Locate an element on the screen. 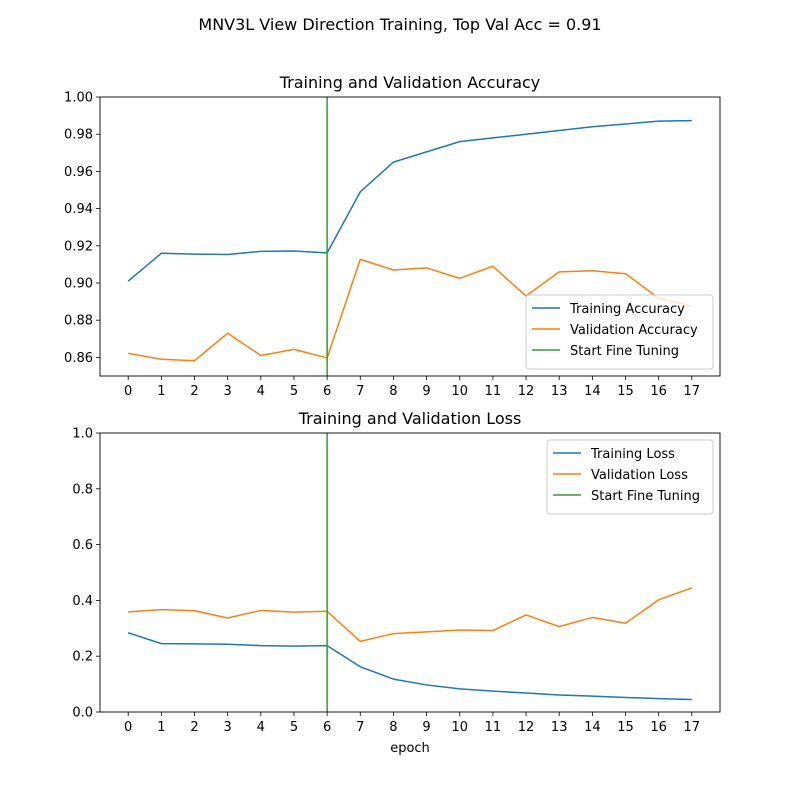  loss-xtick-label: 2 is located at coordinates (194, 727).